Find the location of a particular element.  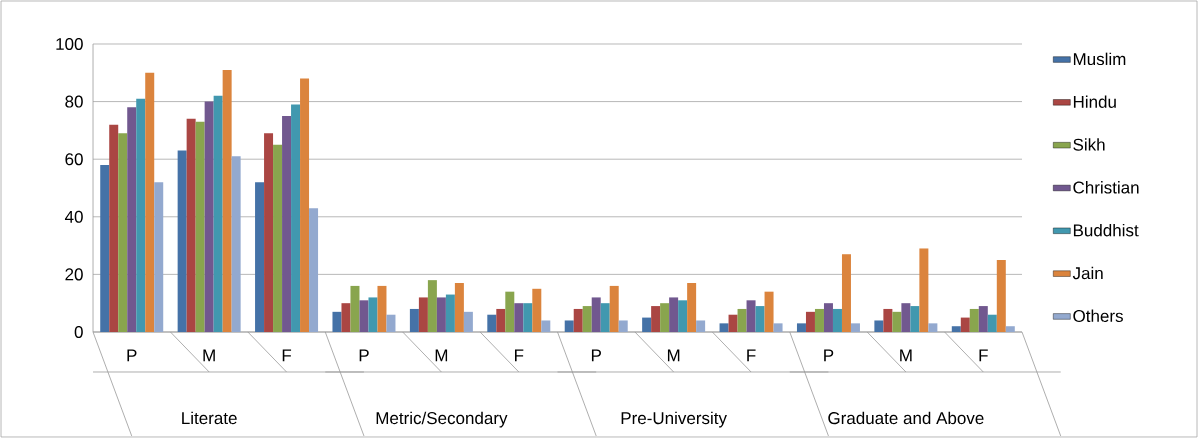

y-tick-label: 0 is located at coordinates (78, 332).